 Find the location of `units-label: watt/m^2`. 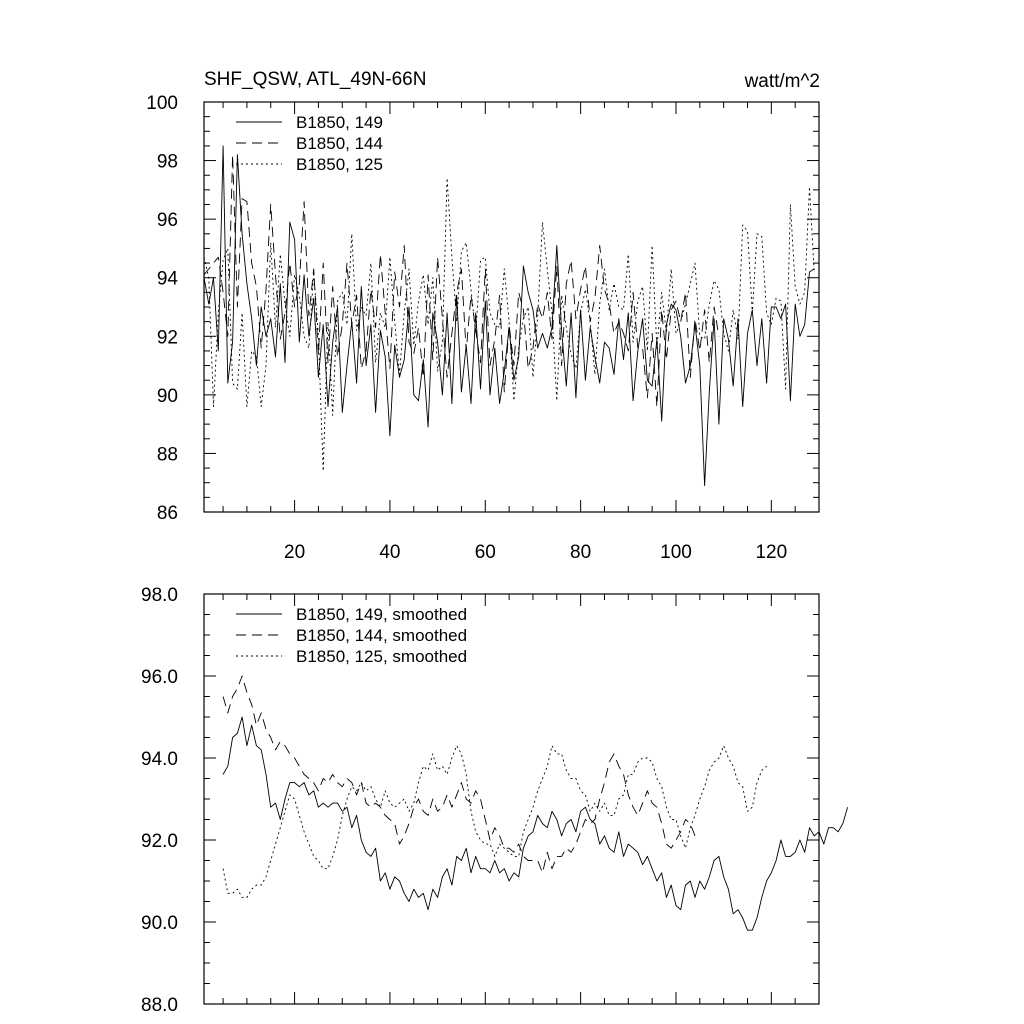

units-label: watt/m^2 is located at coordinates (782, 81).